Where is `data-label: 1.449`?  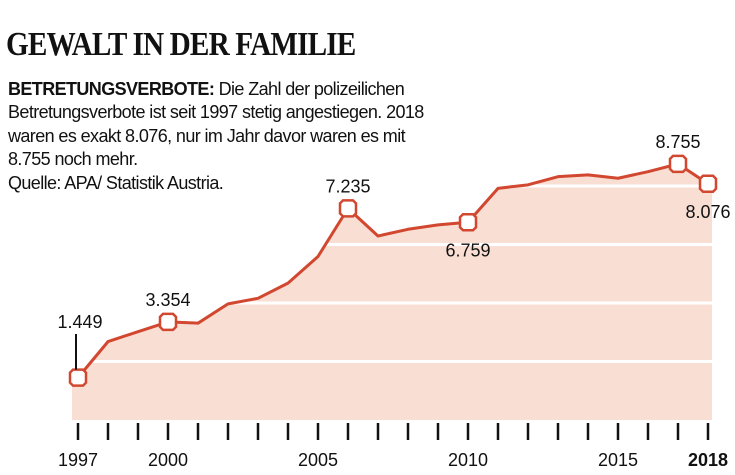 data-label: 1.449 is located at coordinates (79, 322).